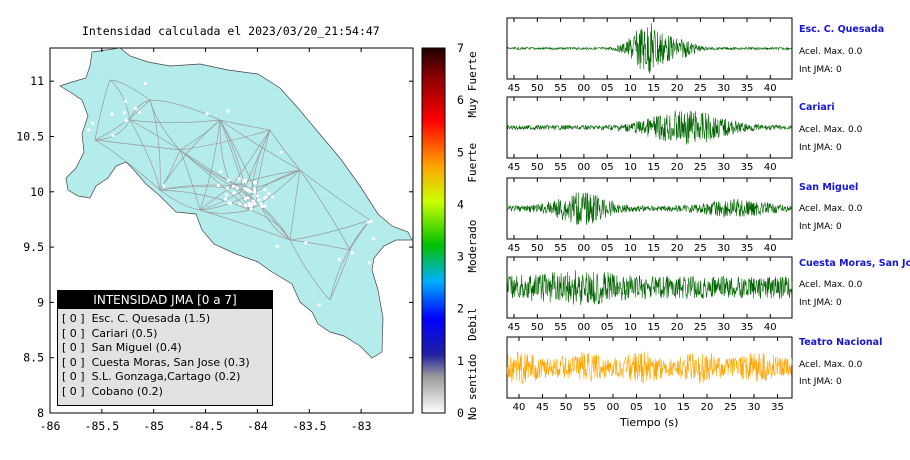  Describe the element at coordinates (433, 230) in the screenshot. I see `colorbar-gradient` at that location.